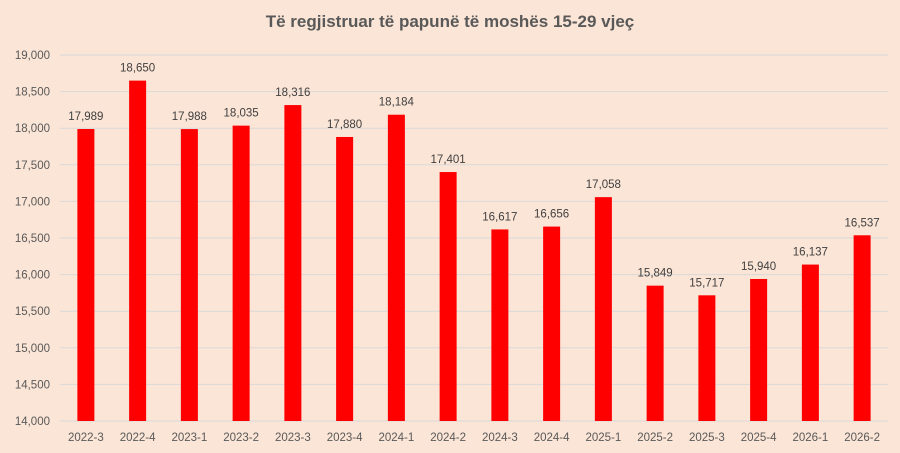 The width and height of the screenshot is (900, 453). Describe the element at coordinates (241, 438) in the screenshot. I see `x-tick-label: 2023-2` at that location.